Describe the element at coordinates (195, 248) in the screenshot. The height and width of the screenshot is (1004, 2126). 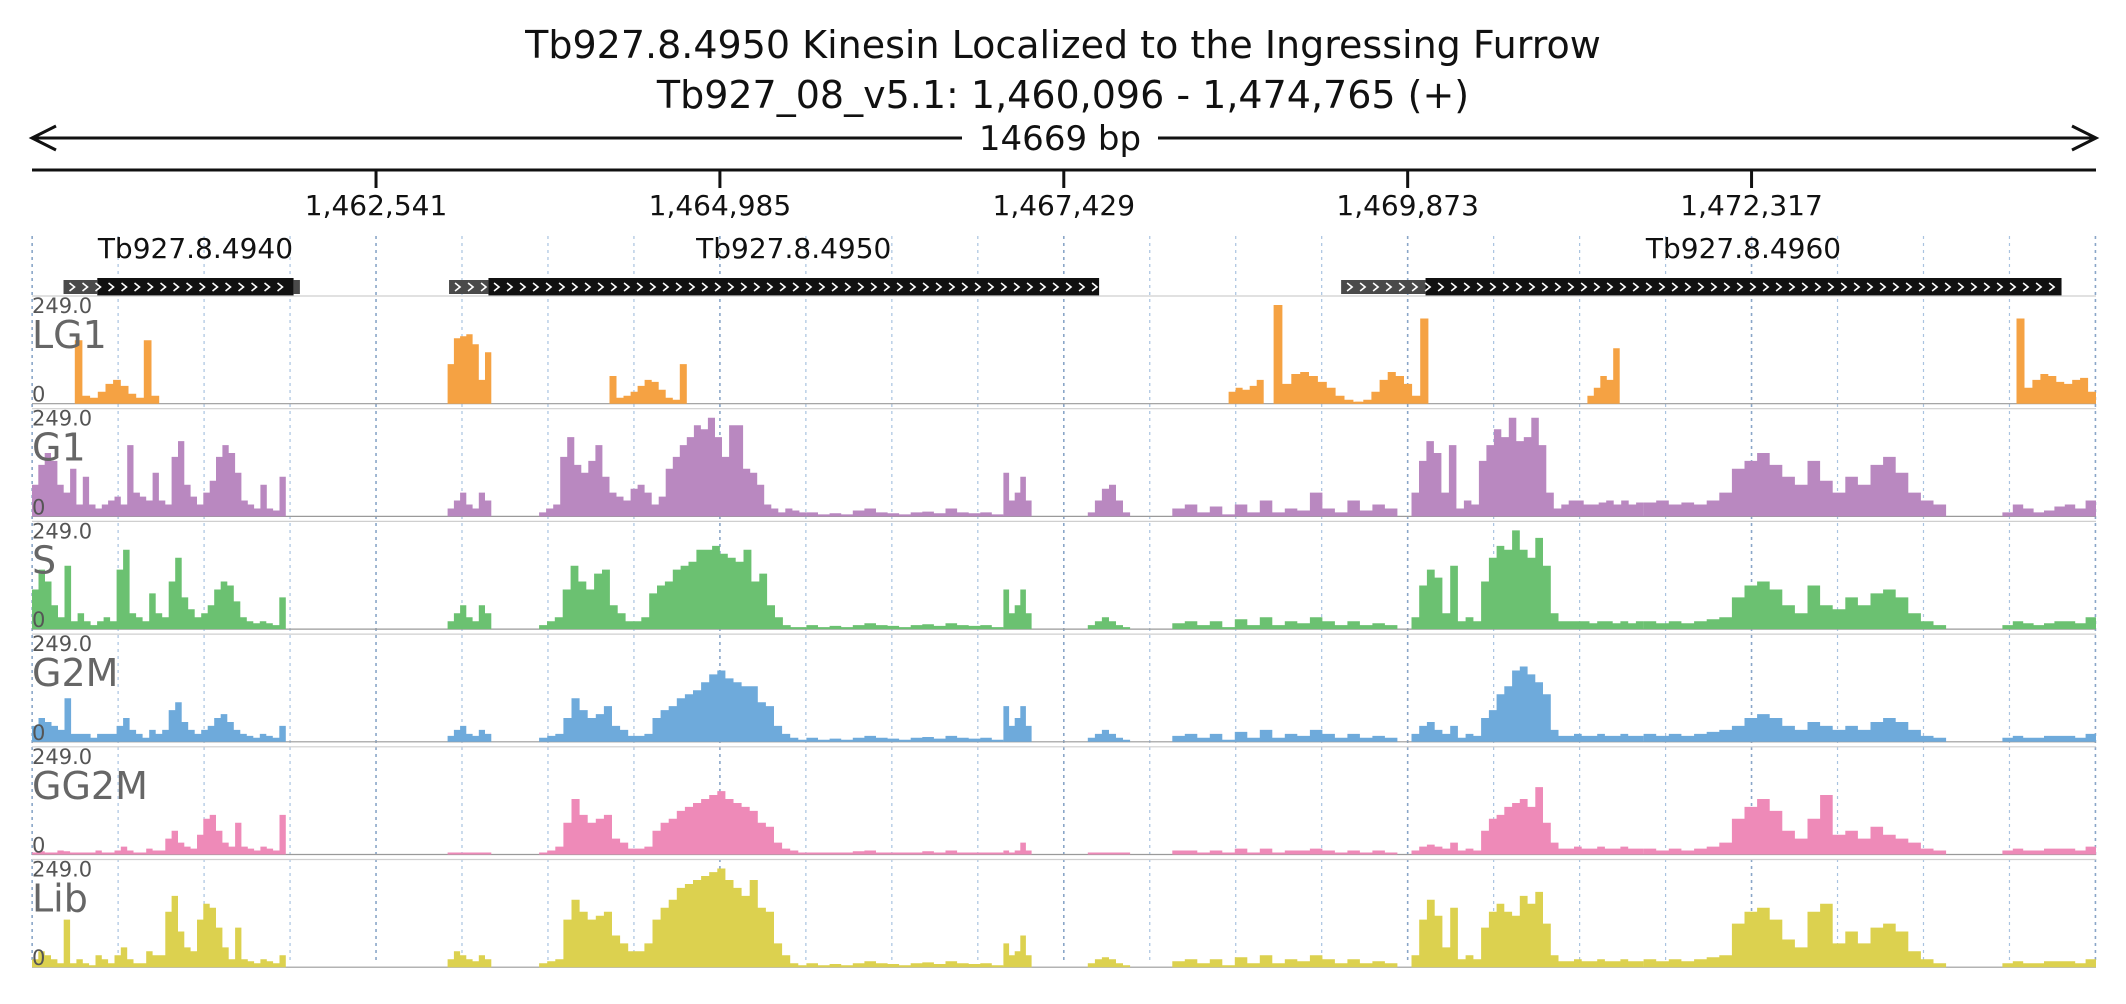
I see `gene-label: Tb927.8.4940` at that location.